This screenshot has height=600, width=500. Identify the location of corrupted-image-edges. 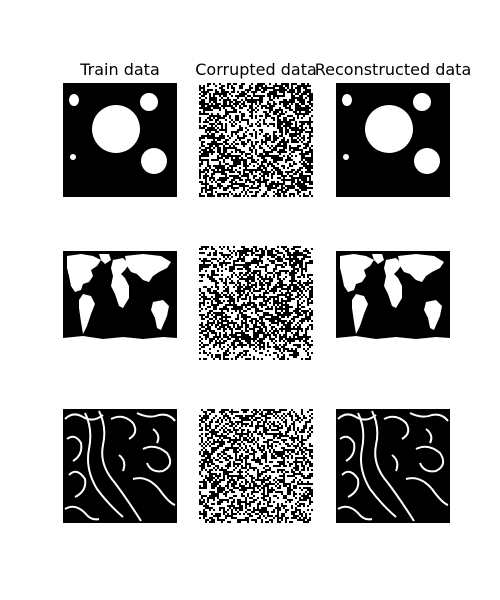
(256, 466).